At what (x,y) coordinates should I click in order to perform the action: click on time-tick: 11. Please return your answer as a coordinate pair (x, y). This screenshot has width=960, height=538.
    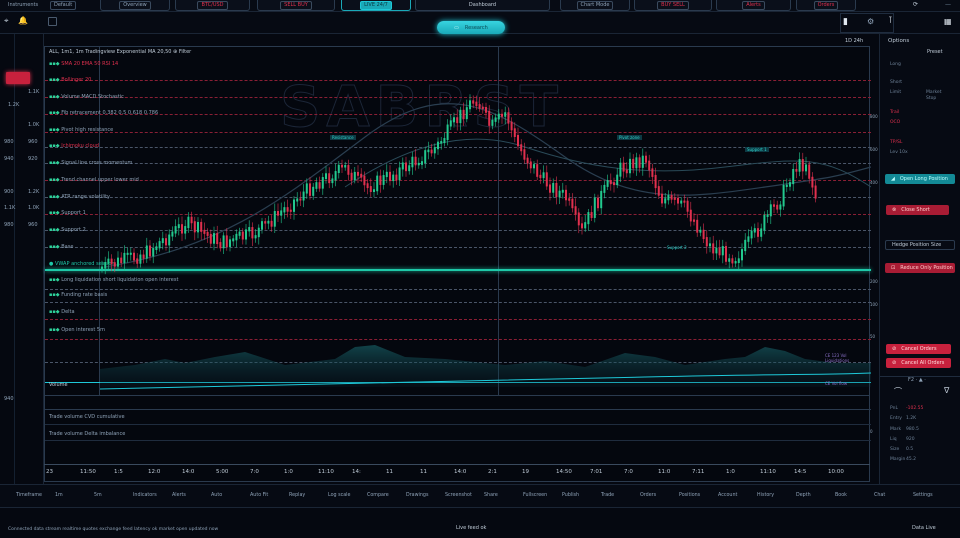
    Looking at the image, I should click on (423, 472).